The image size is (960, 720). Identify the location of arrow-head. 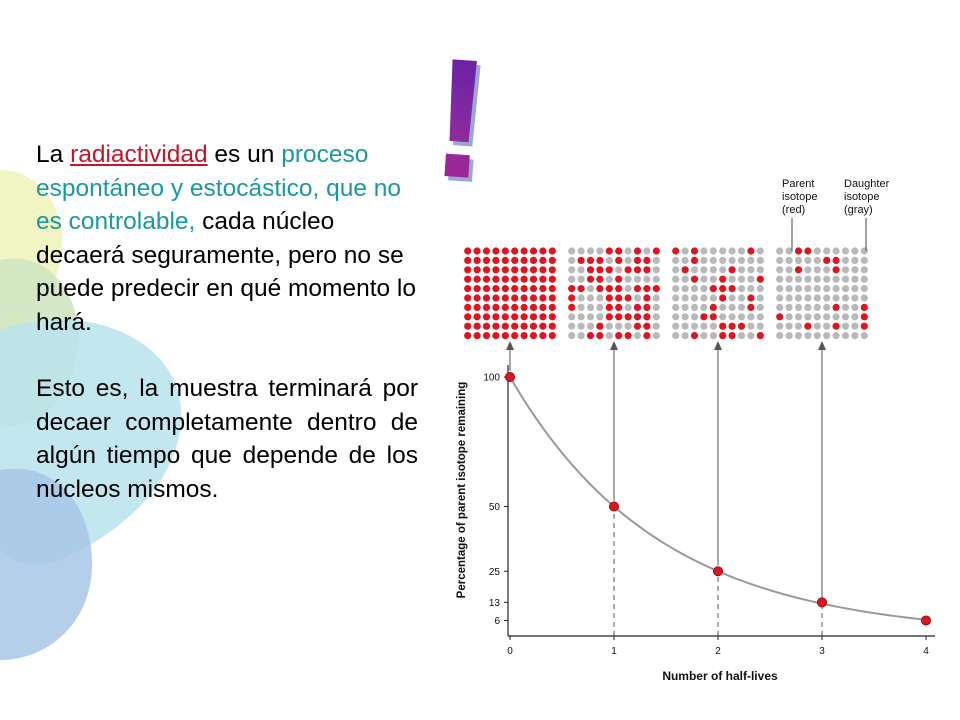
(822, 345).